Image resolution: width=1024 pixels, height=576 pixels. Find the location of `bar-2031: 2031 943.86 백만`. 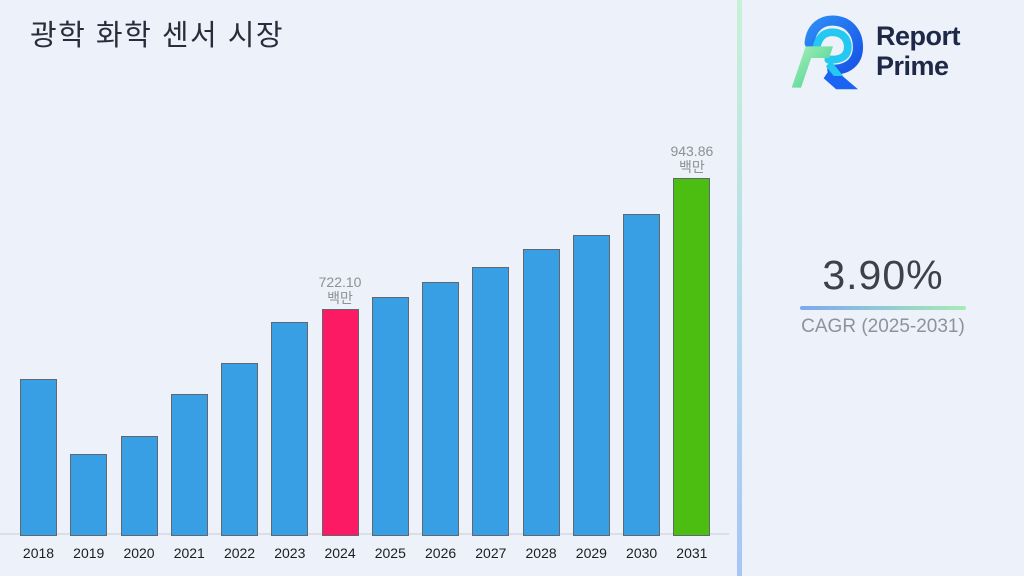

bar-2031: 2031 943.86 백만 is located at coordinates (691, 352).